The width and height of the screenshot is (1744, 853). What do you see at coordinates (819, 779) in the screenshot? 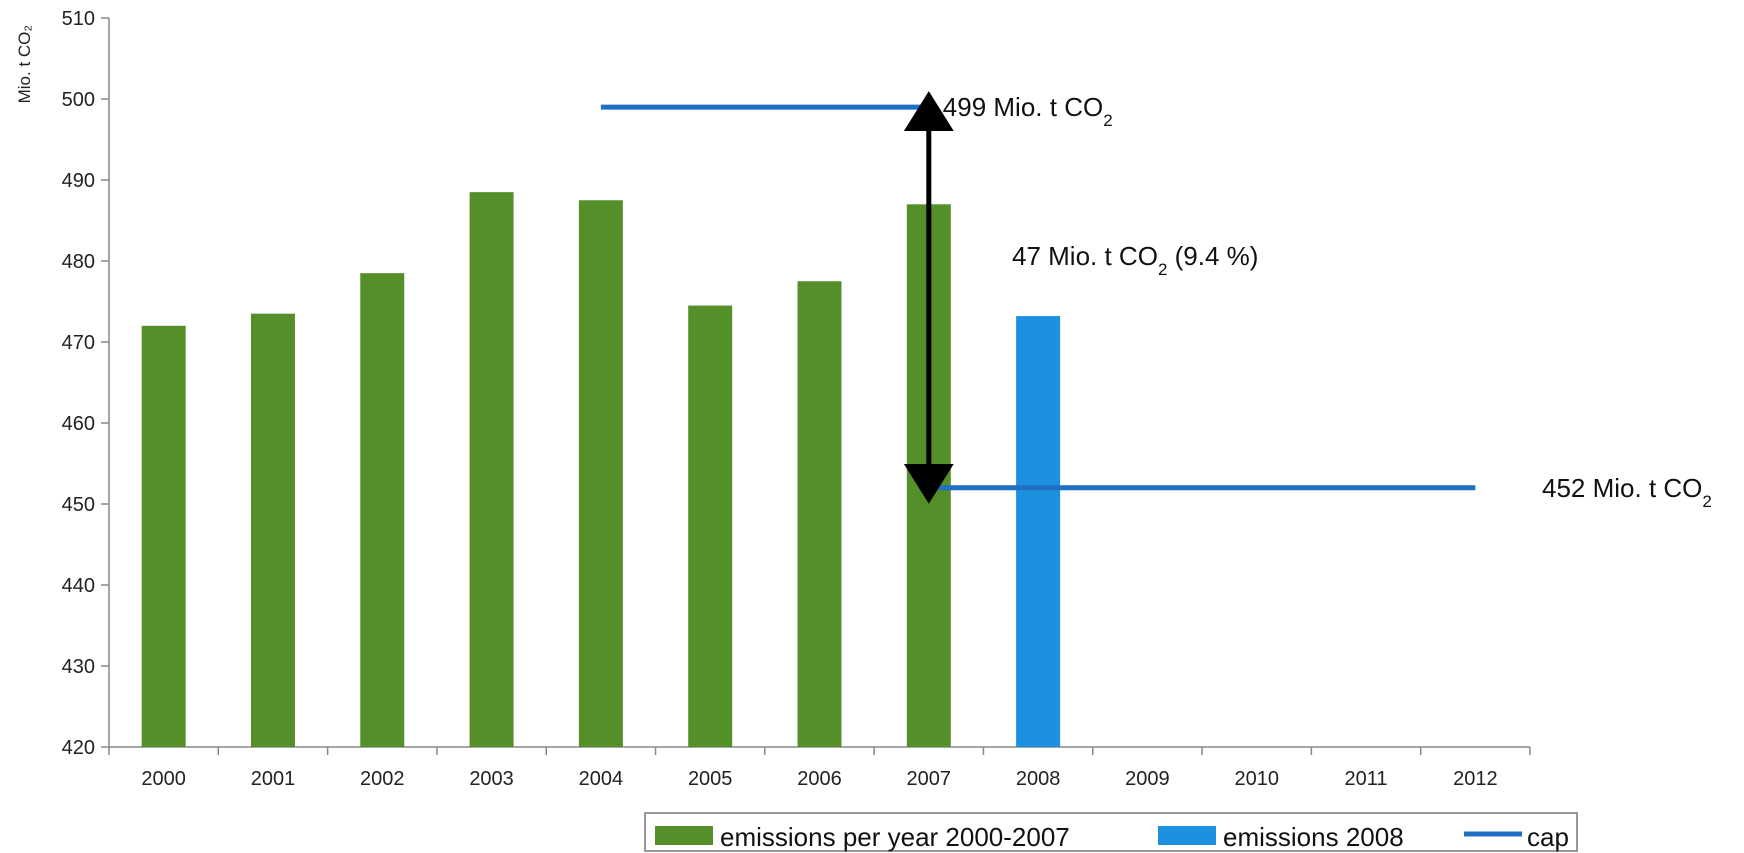
I see `x-tick-label: 2006` at bounding box center [819, 779].